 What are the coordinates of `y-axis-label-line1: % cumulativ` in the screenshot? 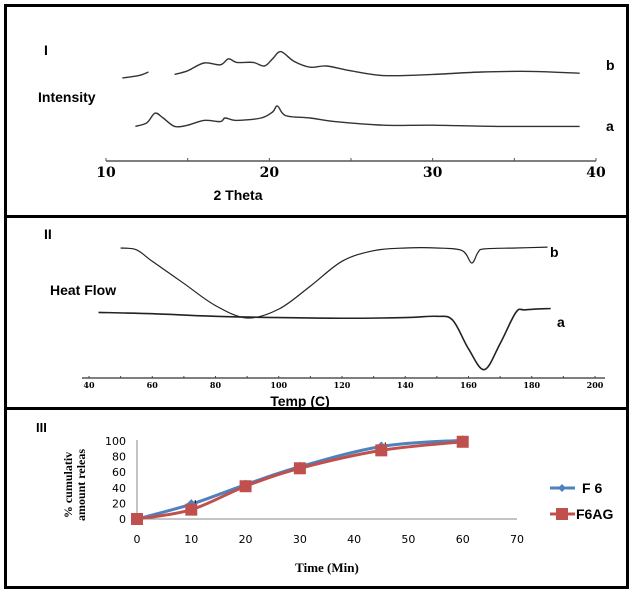 It's located at (68, 485).